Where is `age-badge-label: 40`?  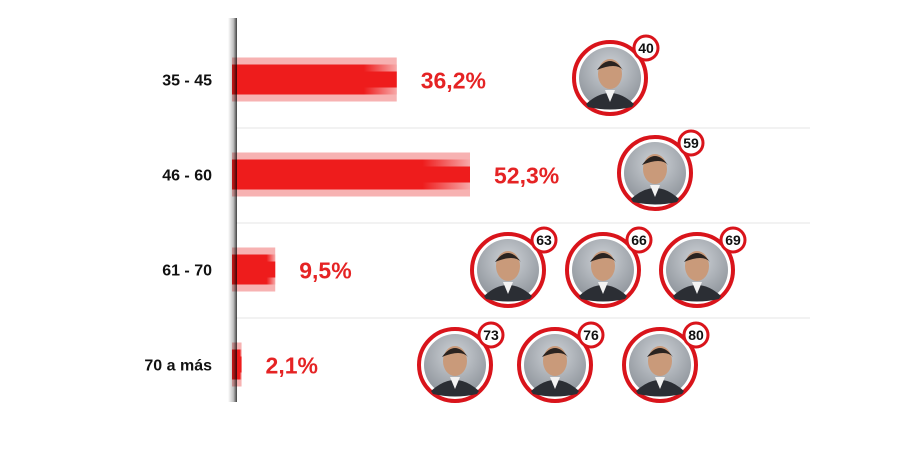
age-badge-label: 40 is located at coordinates (646, 48).